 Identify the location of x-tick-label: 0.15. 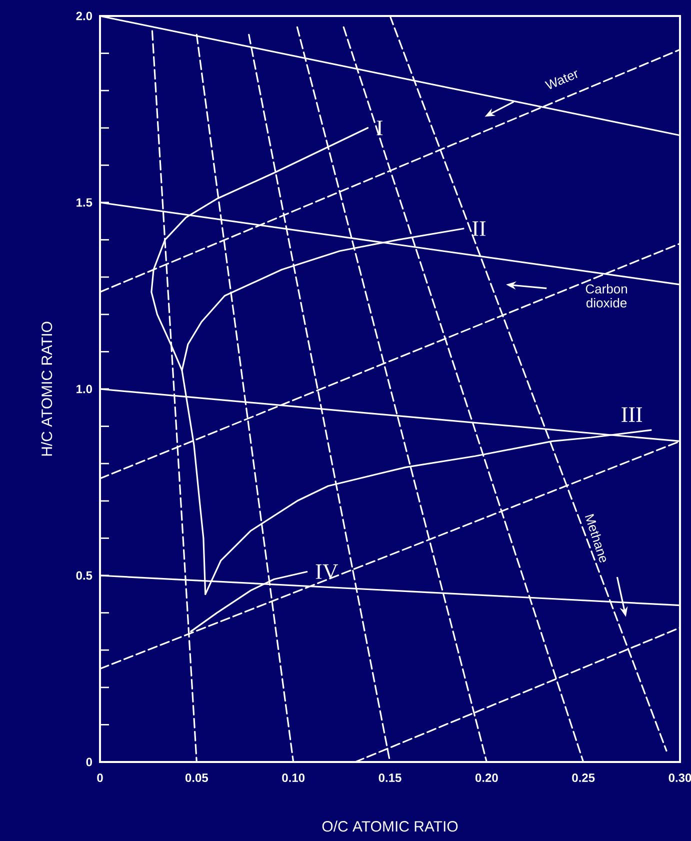
(390, 778).